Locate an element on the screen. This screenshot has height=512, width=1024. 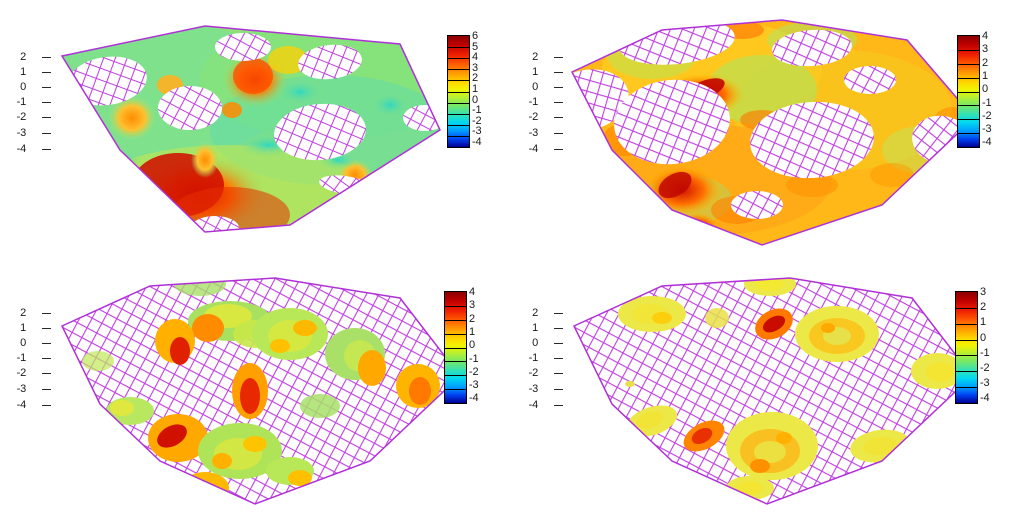
colorbar-labels: 6 5 4 3 2 1 0 -1 -2 -3 -4 is located at coordinates (483, 89).